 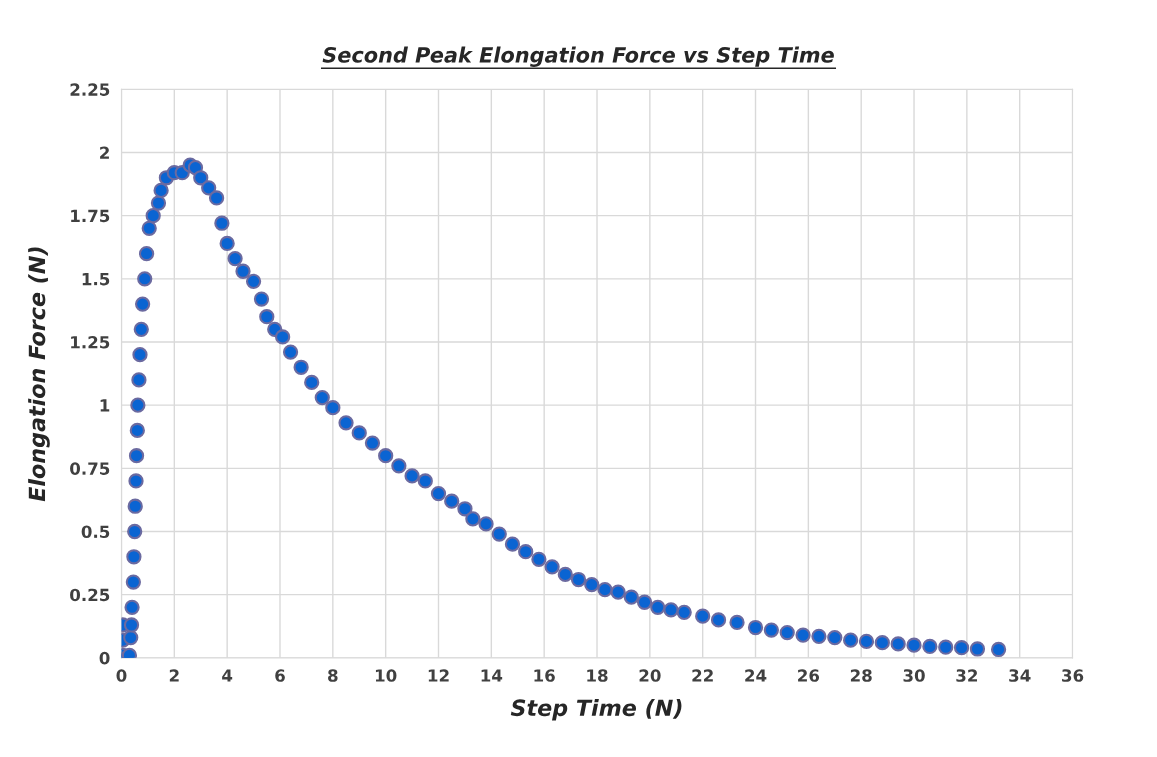 What do you see at coordinates (914, 675) in the screenshot?
I see `x-tick-label: 30` at bounding box center [914, 675].